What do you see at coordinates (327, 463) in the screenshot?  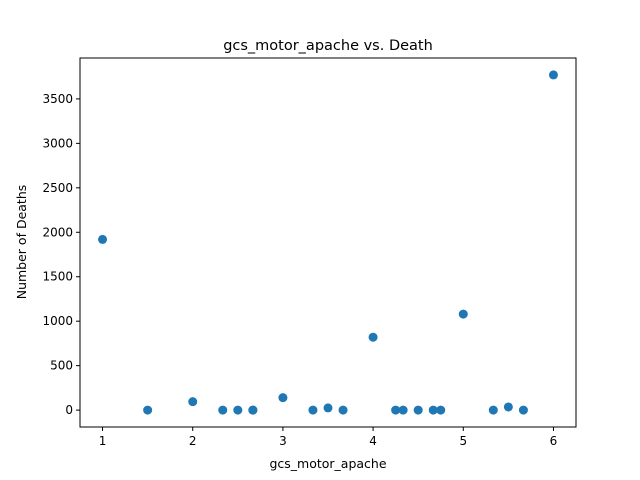 I see `x-axis-label: gcs_motor_apache` at bounding box center [327, 463].